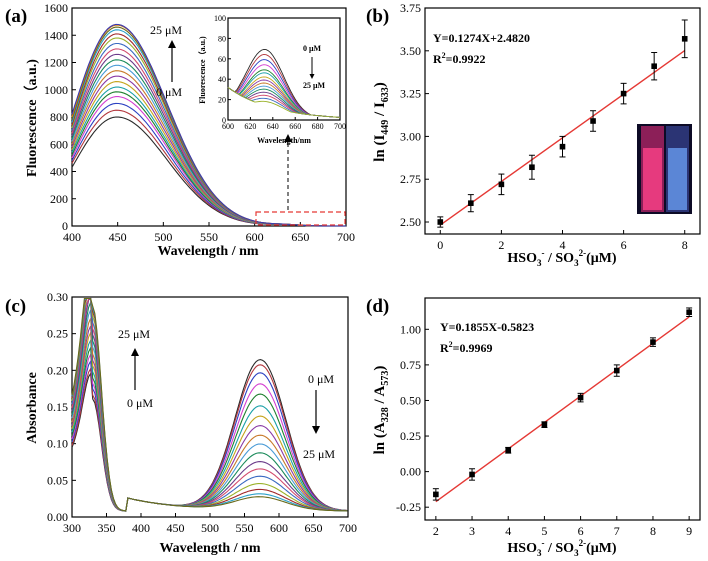 The width and height of the screenshot is (708, 561). Describe the element at coordinates (316, 430) in the screenshot. I see `panel-c-right-arrow-head` at that location.